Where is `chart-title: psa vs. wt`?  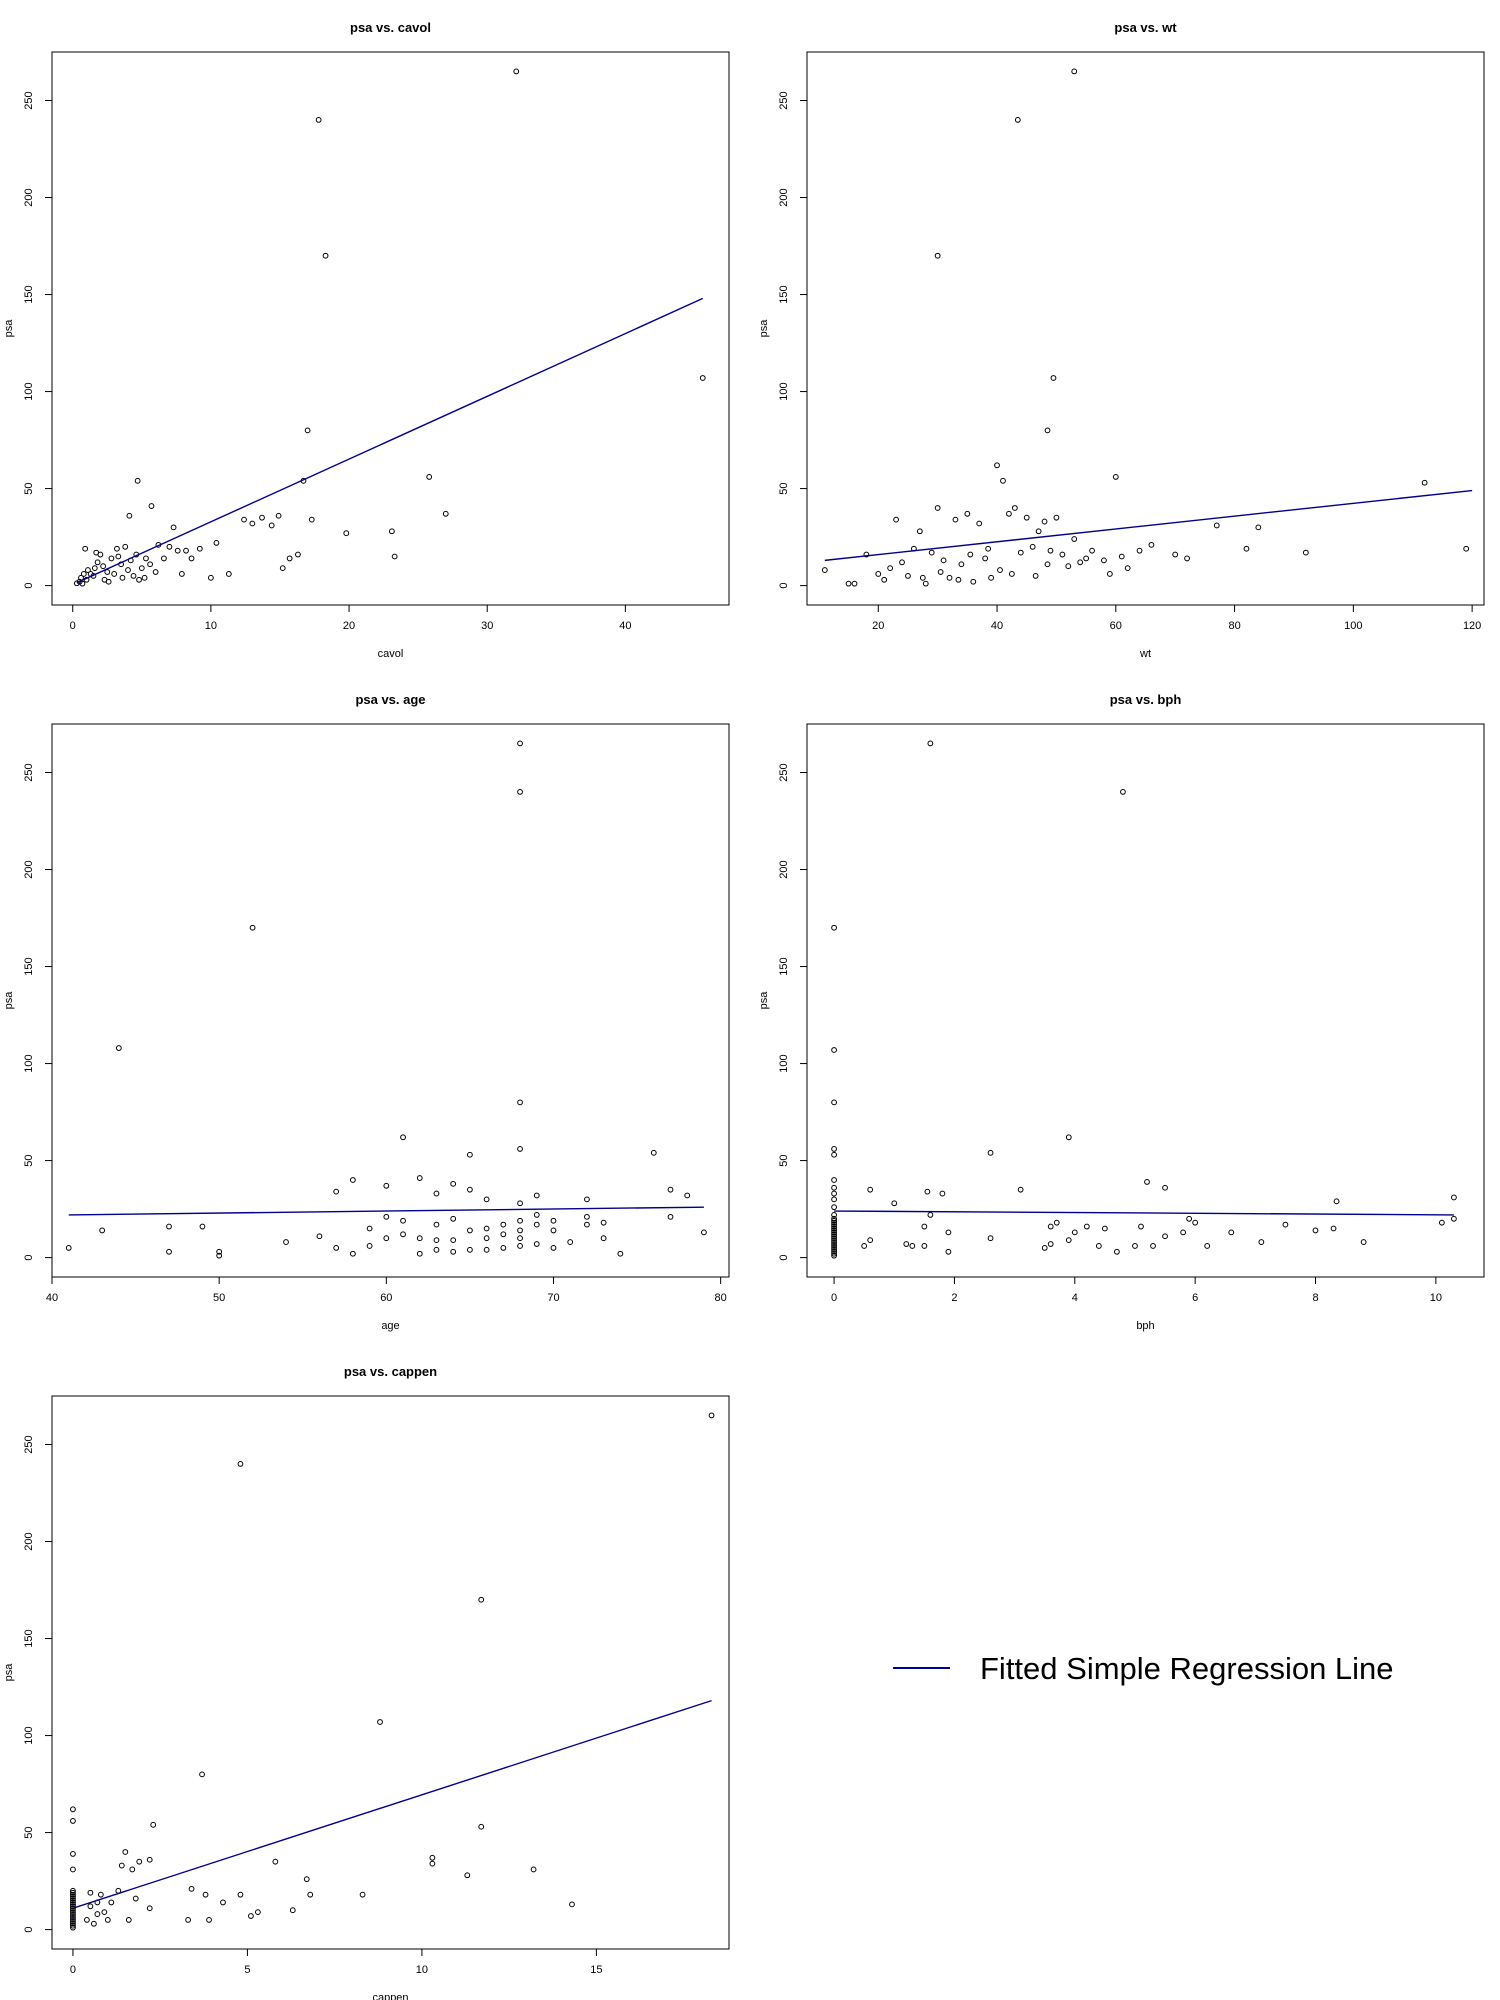 chart-title: psa vs. wt is located at coordinates (1145, 27).